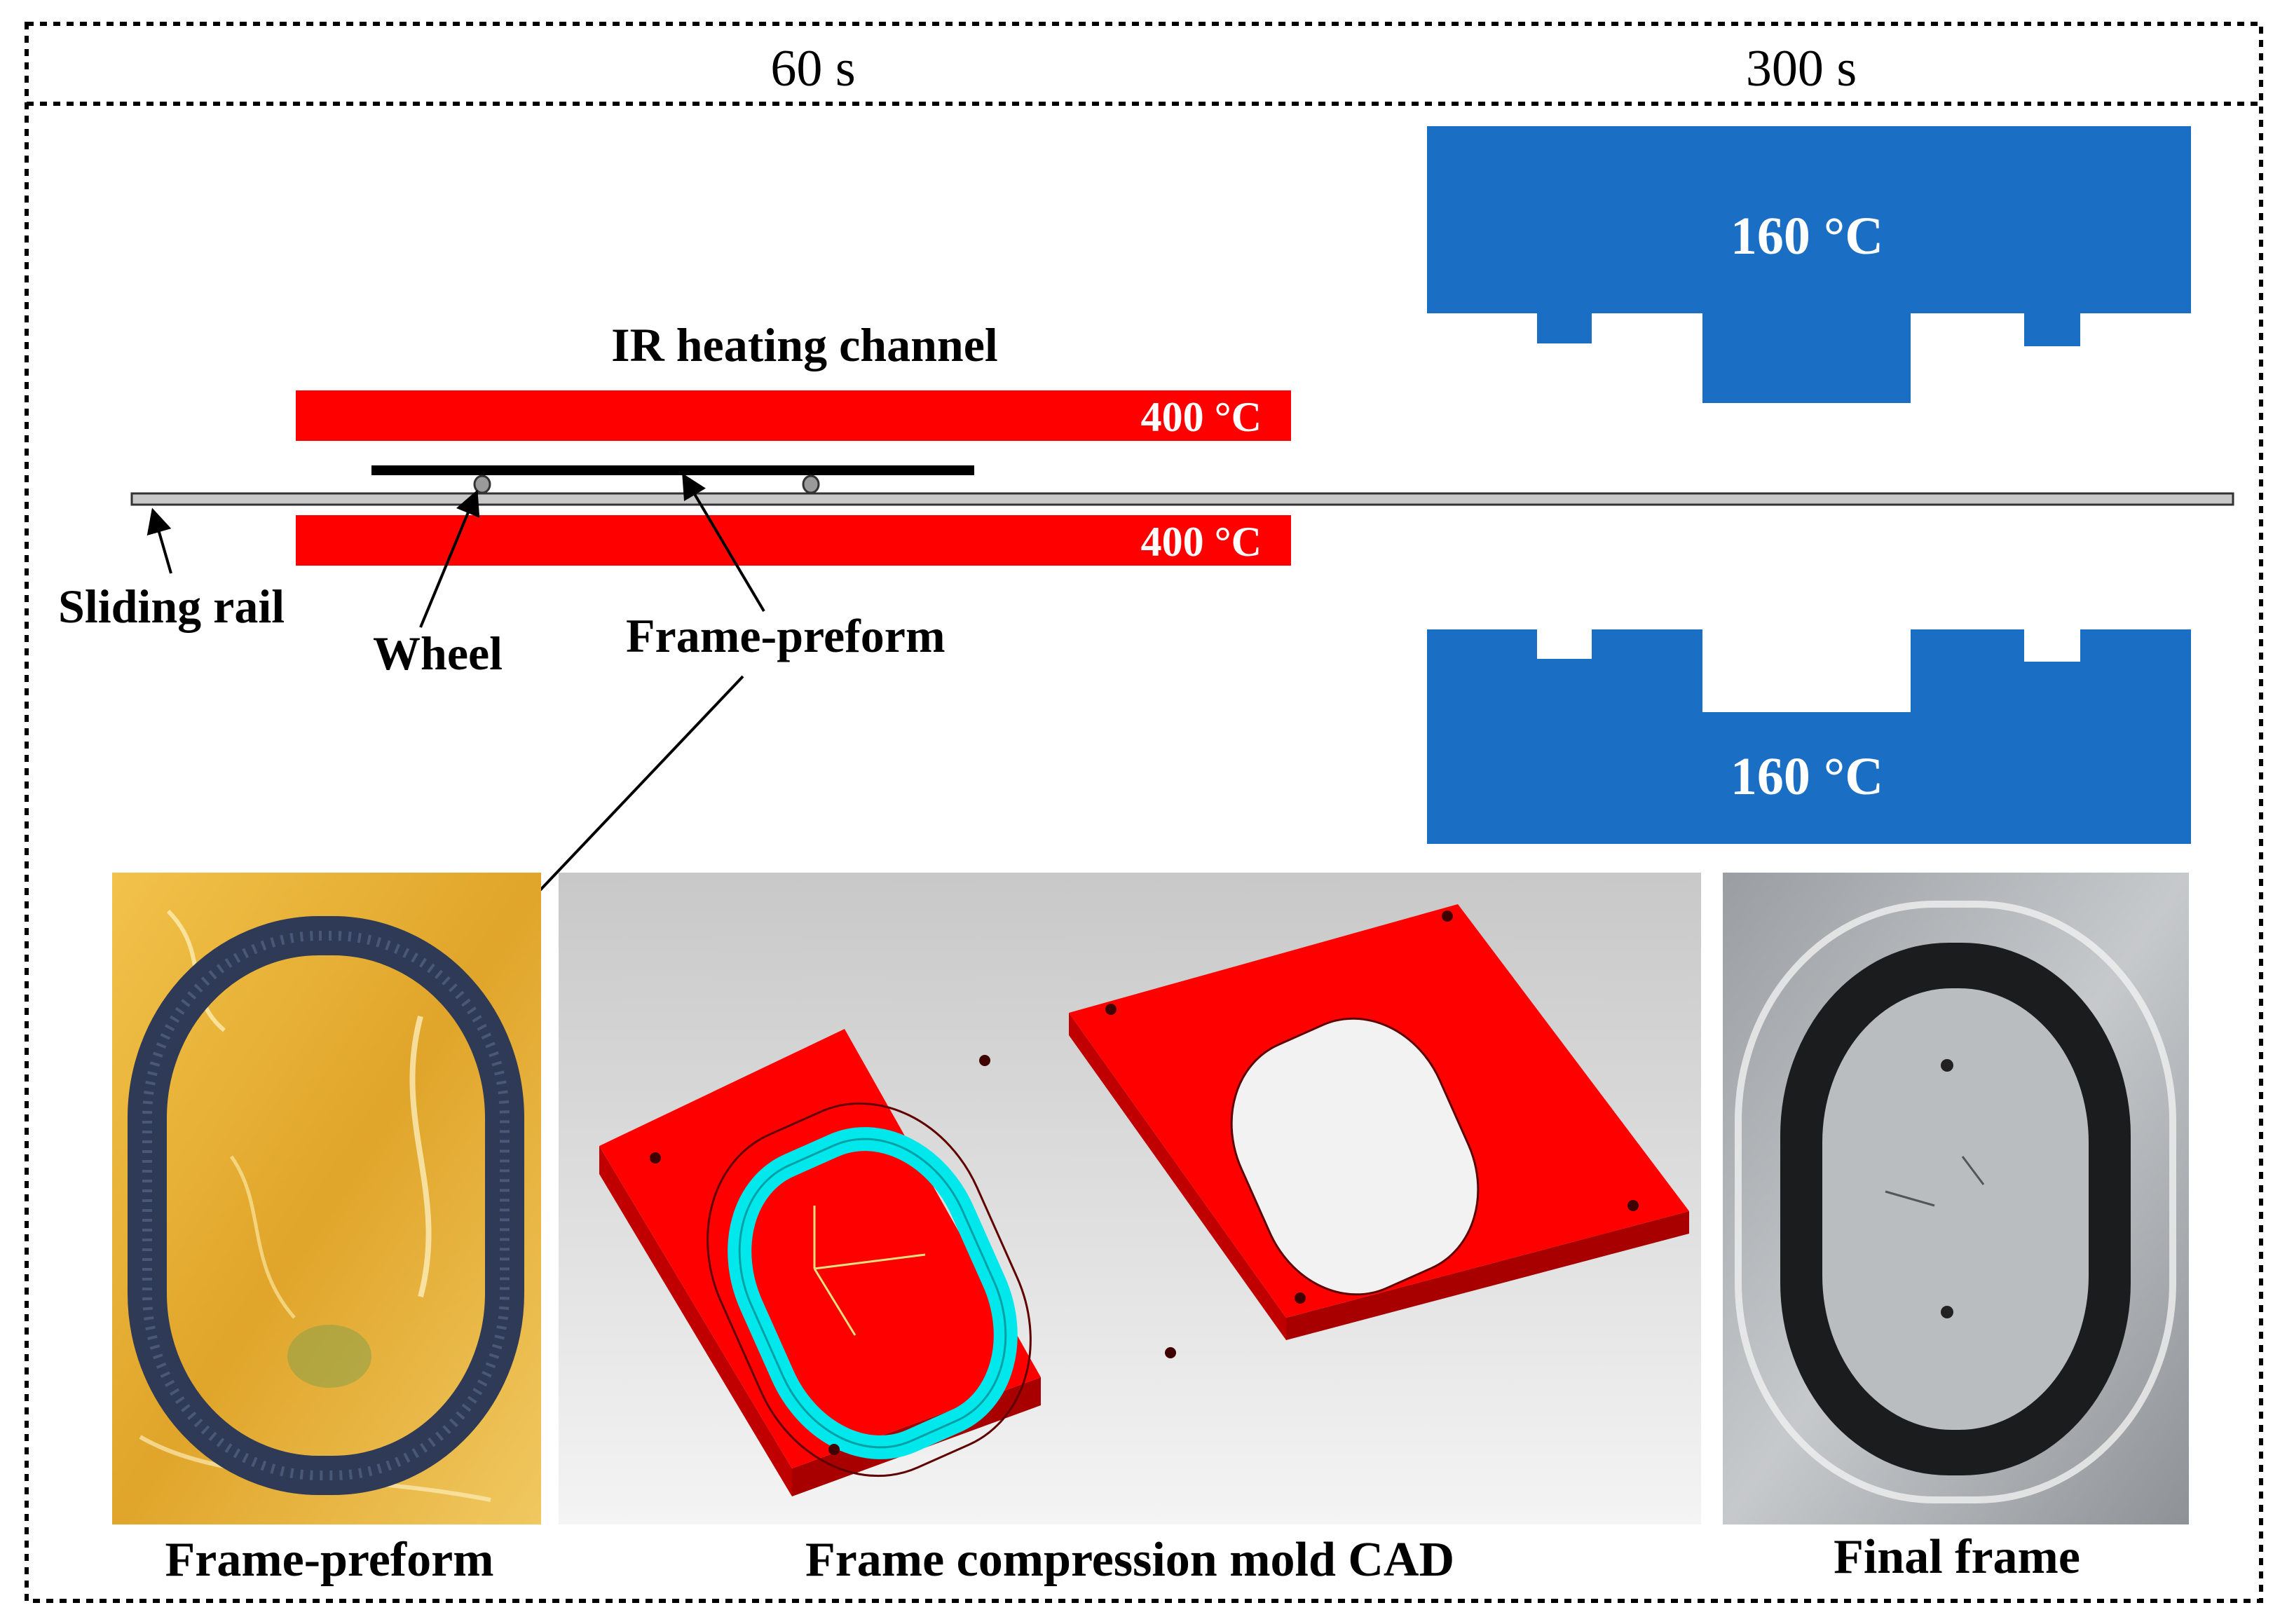  What do you see at coordinates (327, 1199) in the screenshot?
I see `frame-preform-photo` at bounding box center [327, 1199].